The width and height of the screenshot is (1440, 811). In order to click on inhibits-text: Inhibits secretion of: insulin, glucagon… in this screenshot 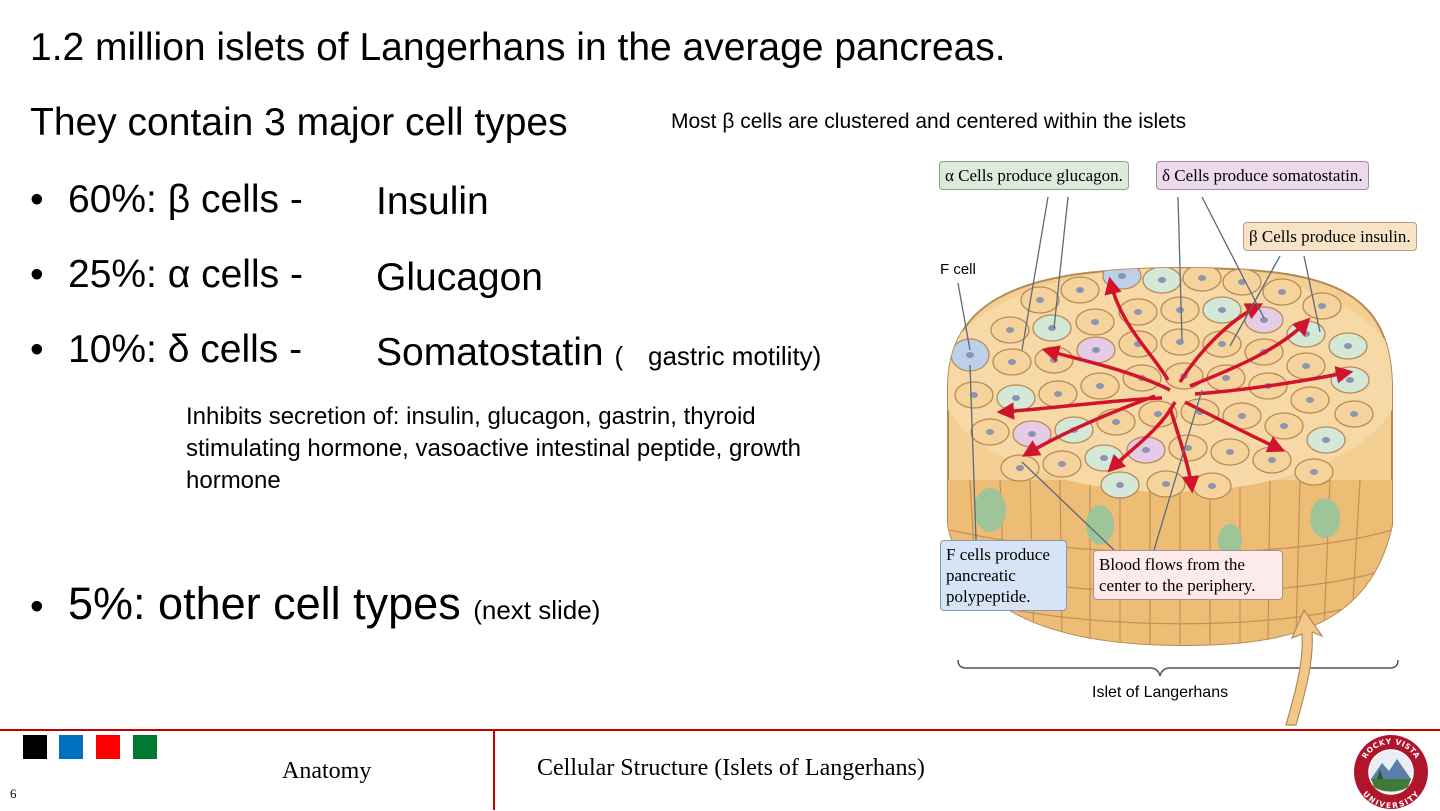, I will do `click(493, 448)`.